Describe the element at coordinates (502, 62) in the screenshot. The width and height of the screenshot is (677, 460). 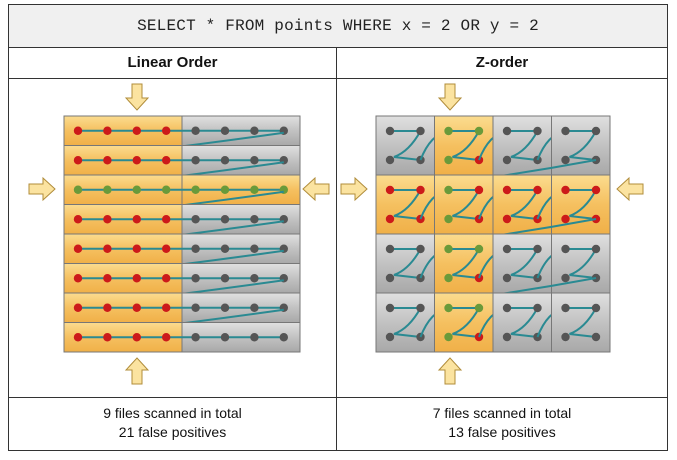
I see `z-order-title: Z-order` at that location.